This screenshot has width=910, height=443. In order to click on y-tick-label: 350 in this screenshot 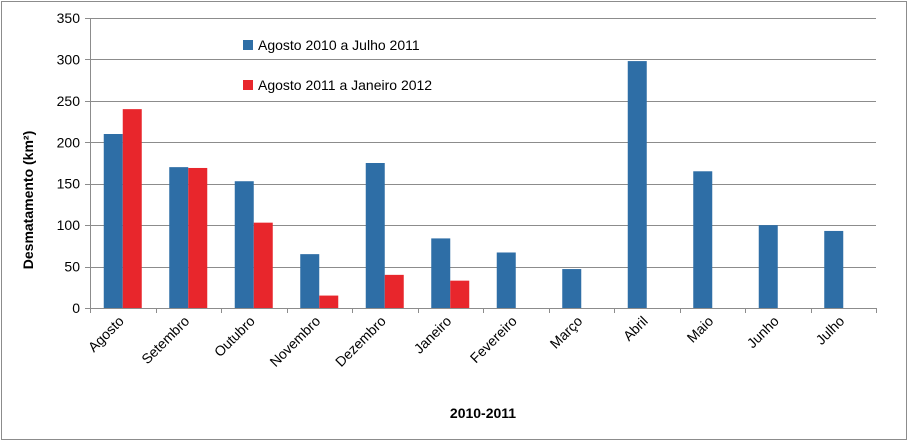, I will do `click(69, 18)`.